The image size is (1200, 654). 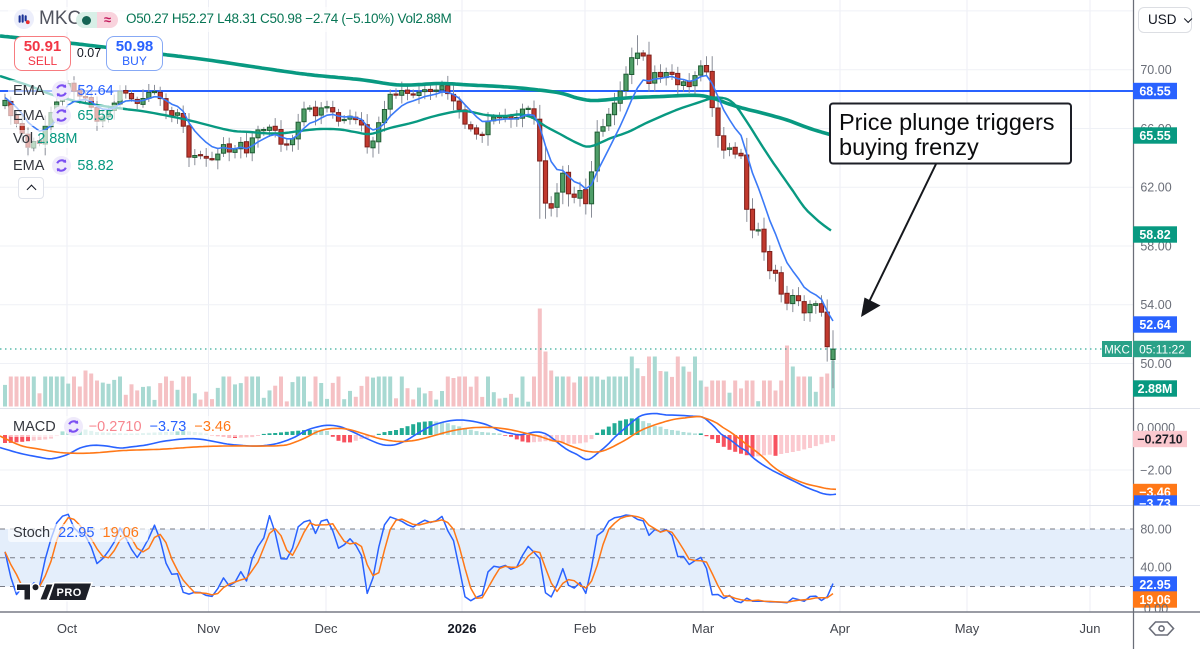 I want to click on svg-text: 58.82, so click(x=1154, y=235).